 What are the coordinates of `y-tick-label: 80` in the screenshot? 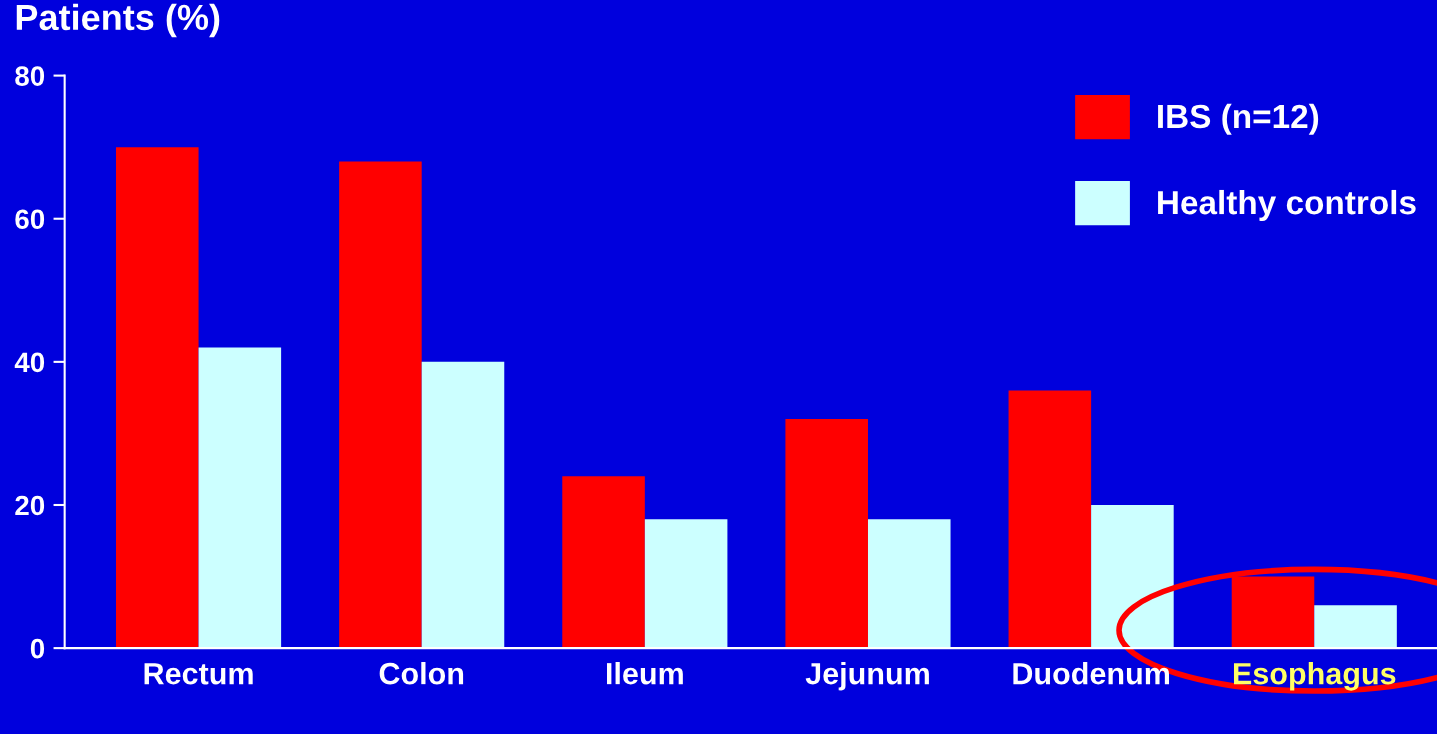 It's located at (30, 76).